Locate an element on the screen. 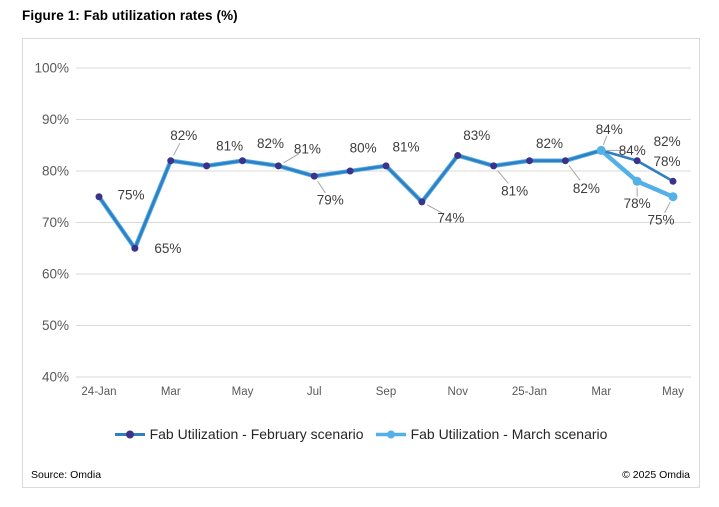 The width and height of the screenshot is (719, 507). legend-label-march-scenario: Fab Utilization - March scenario is located at coordinates (509, 434).